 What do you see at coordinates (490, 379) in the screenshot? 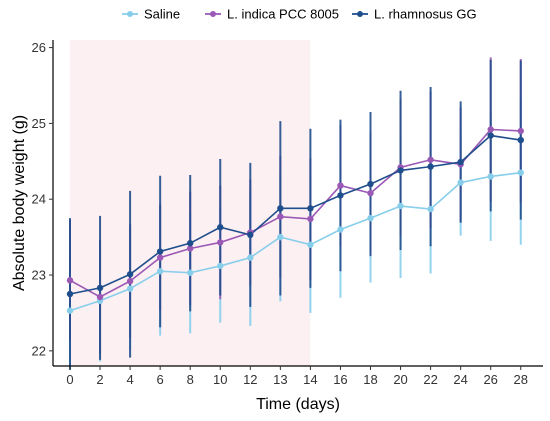
I see `x-tick-label: 26` at bounding box center [490, 379].